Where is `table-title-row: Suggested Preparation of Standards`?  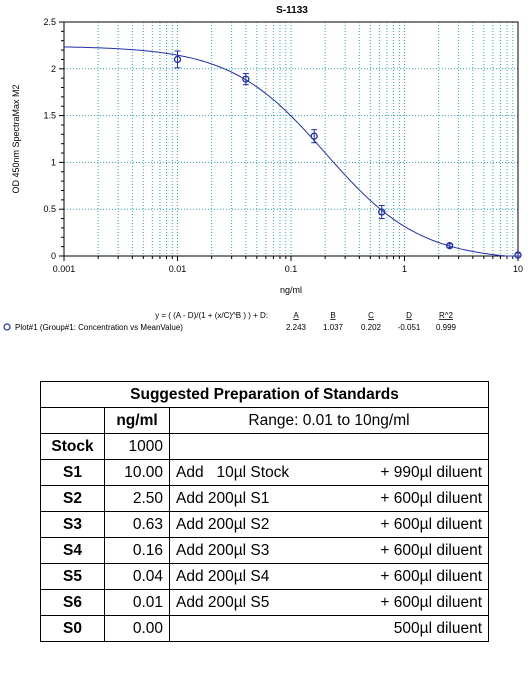
table-title-row: Suggested Preparation of Standards is located at coordinates (264, 394).